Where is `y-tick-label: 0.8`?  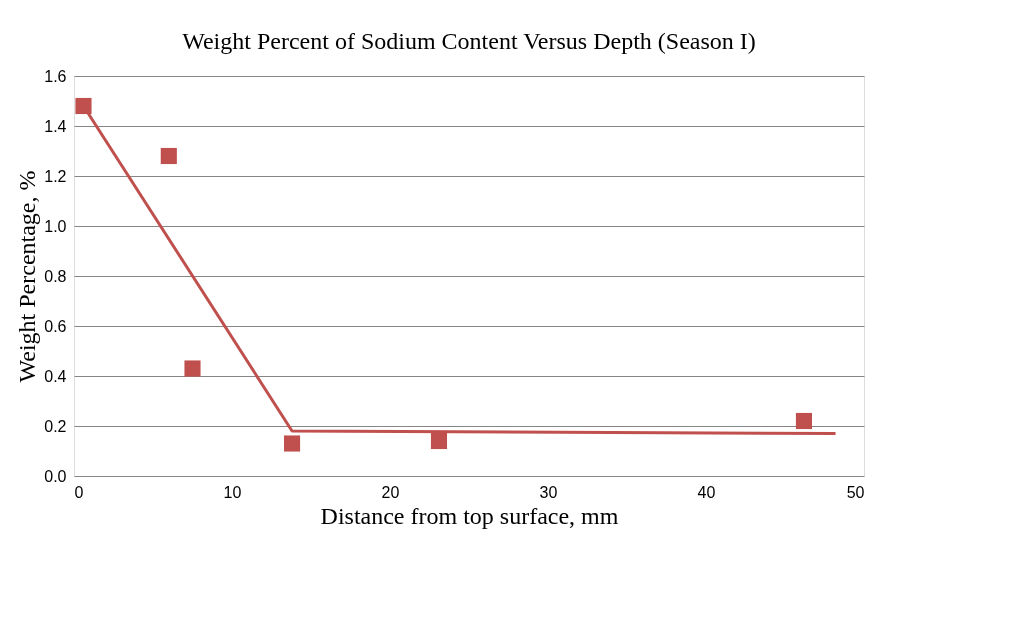
y-tick-label: 0.8 is located at coordinates (55, 276).